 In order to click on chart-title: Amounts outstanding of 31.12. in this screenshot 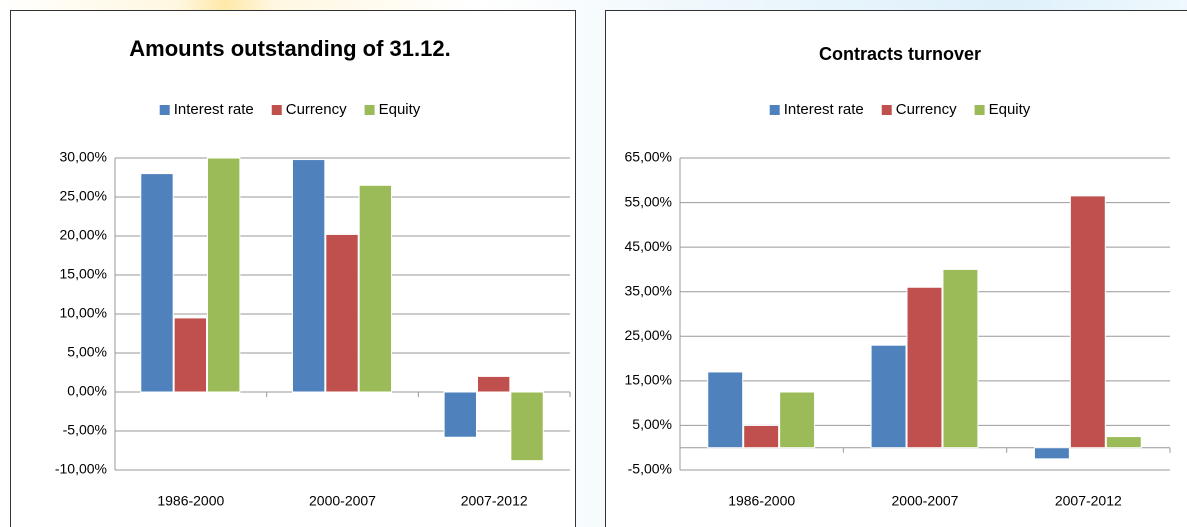, I will do `click(289, 48)`.